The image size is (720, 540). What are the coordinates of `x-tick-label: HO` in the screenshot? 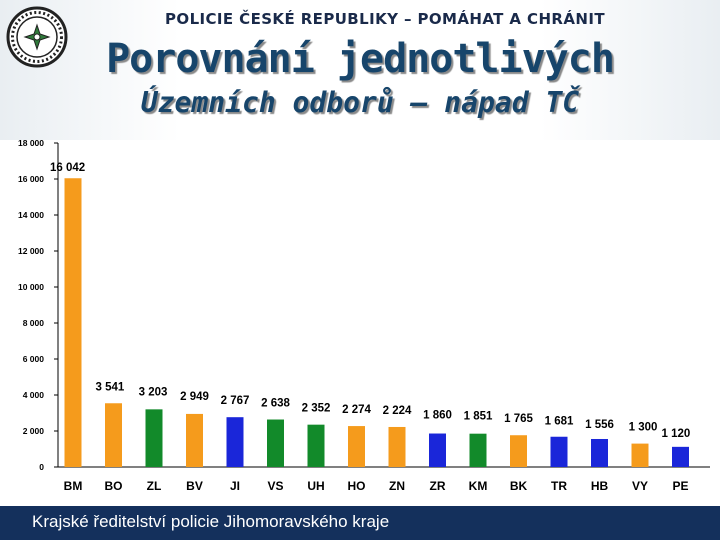 It's located at (357, 486).